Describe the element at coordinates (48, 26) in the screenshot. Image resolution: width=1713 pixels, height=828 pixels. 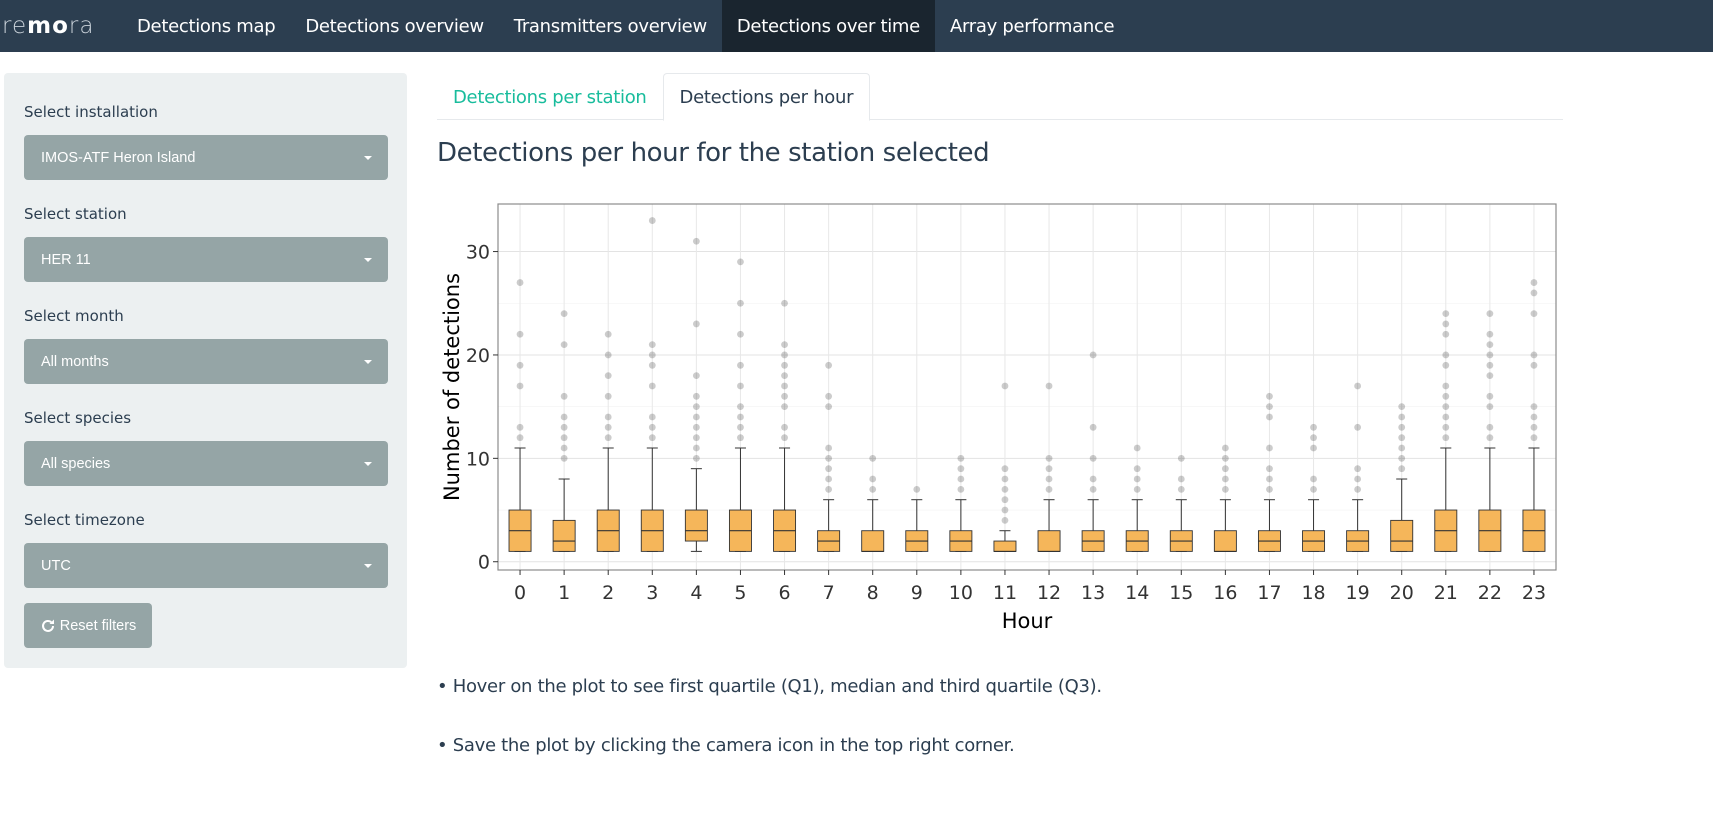
I see `brand-text-2: mo` at that location.